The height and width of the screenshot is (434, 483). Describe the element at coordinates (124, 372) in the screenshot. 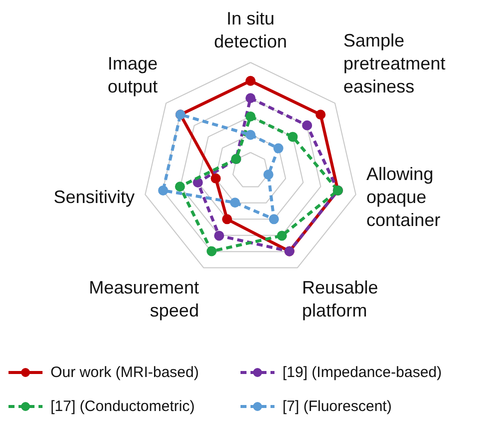

I see `legend-label: Our work (MRI-based)` at that location.